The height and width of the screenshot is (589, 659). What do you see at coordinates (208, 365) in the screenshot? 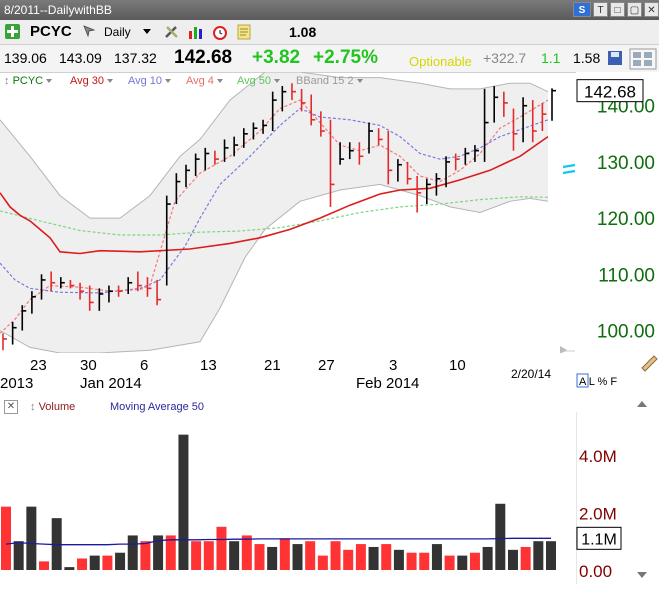
I see `date-tick: 13` at bounding box center [208, 365].